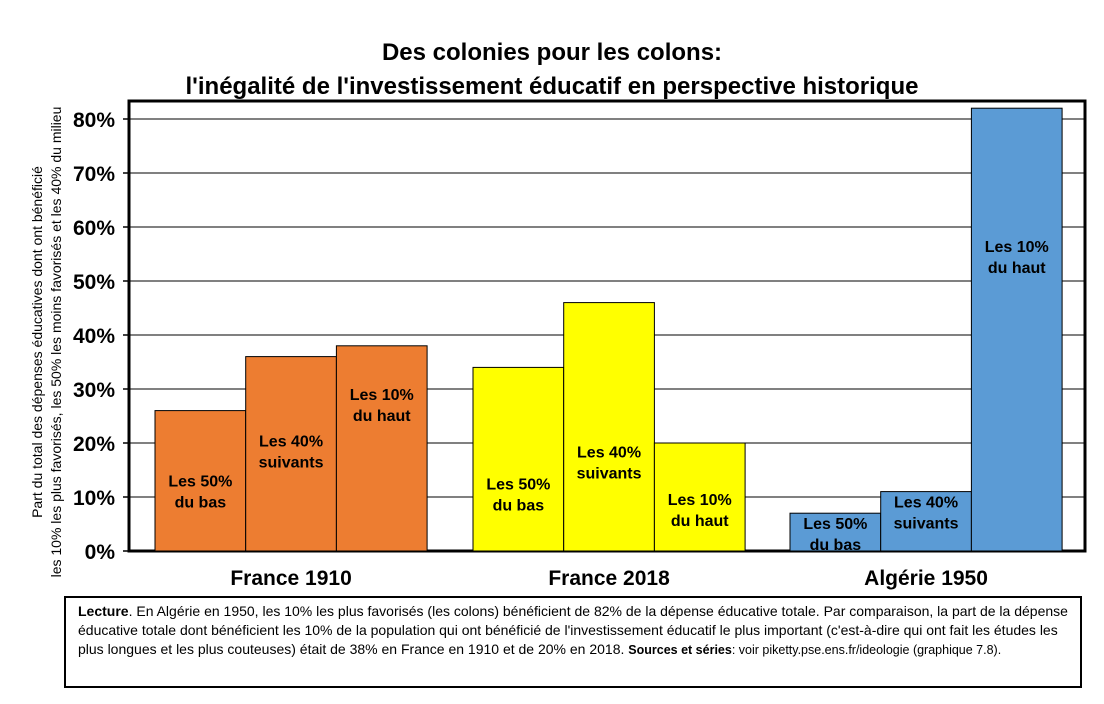 This screenshot has width=1104, height=704. What do you see at coordinates (100, 552) in the screenshot?
I see `y-tick-label: 0%` at bounding box center [100, 552].